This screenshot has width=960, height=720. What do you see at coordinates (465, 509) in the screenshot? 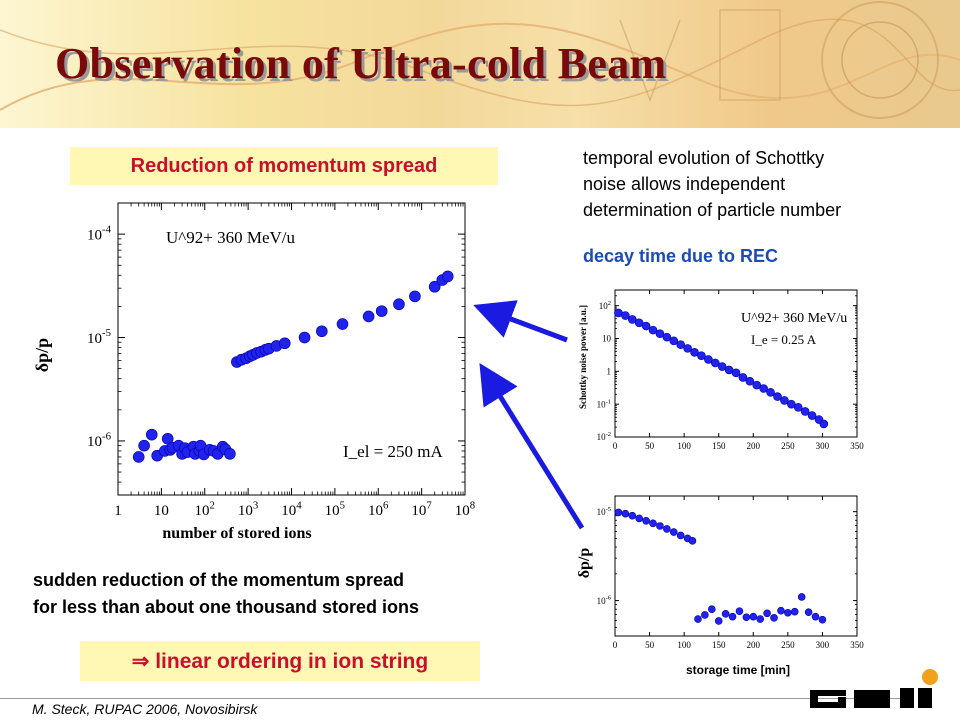
I see `x-tick-label: 108` at bounding box center [465, 509].